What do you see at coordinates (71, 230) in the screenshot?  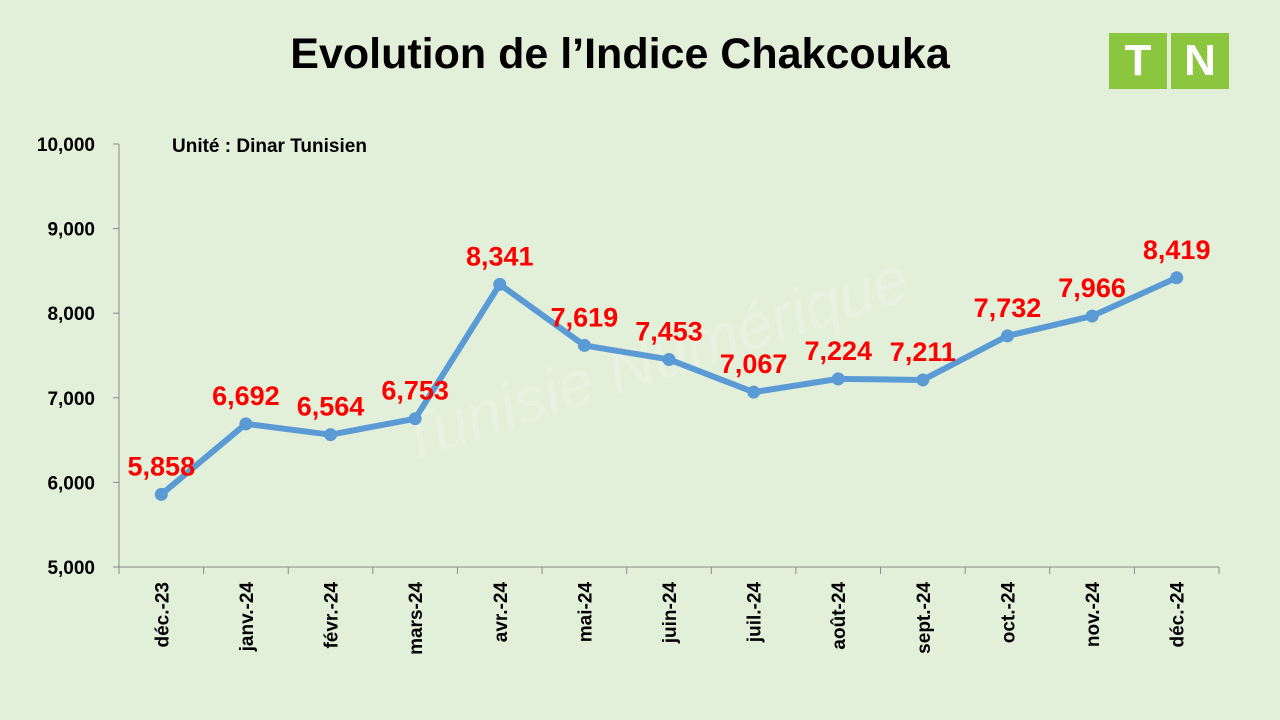 I see `y-tick-label: 9,000` at bounding box center [71, 230].